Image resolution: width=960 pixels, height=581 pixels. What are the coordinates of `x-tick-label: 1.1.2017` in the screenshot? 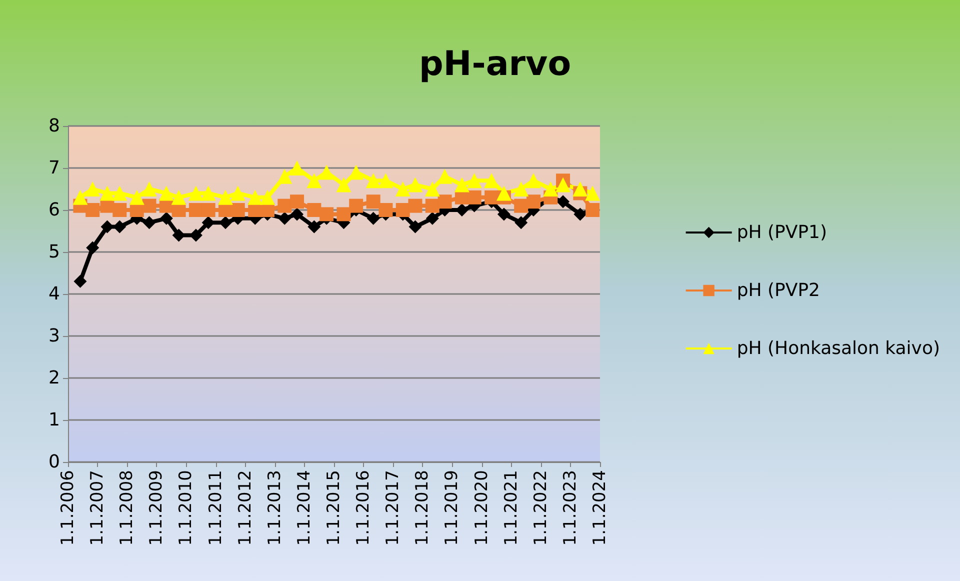 It's located at (393, 508).